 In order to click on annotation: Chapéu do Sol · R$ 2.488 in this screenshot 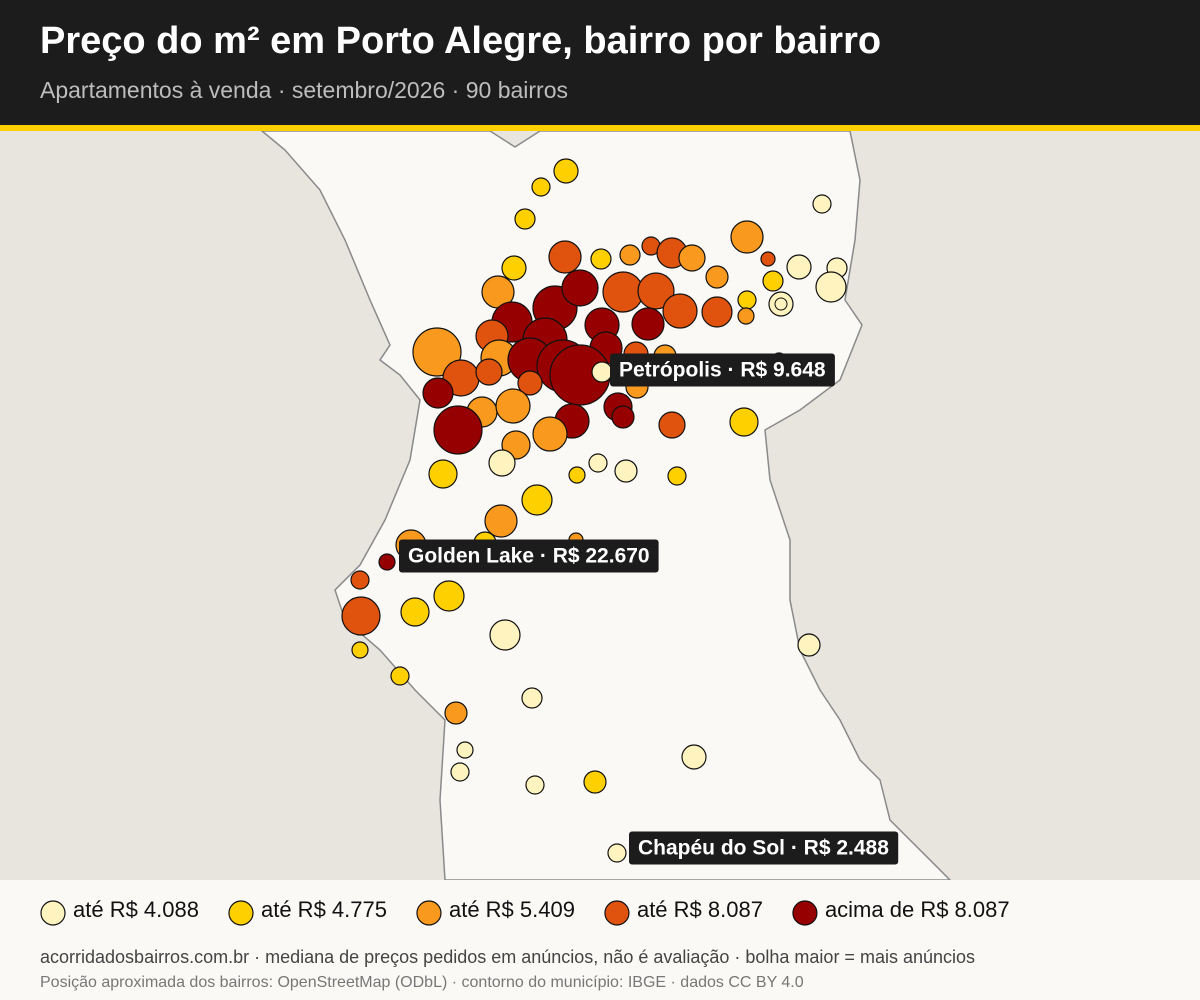, I will do `click(763, 848)`.